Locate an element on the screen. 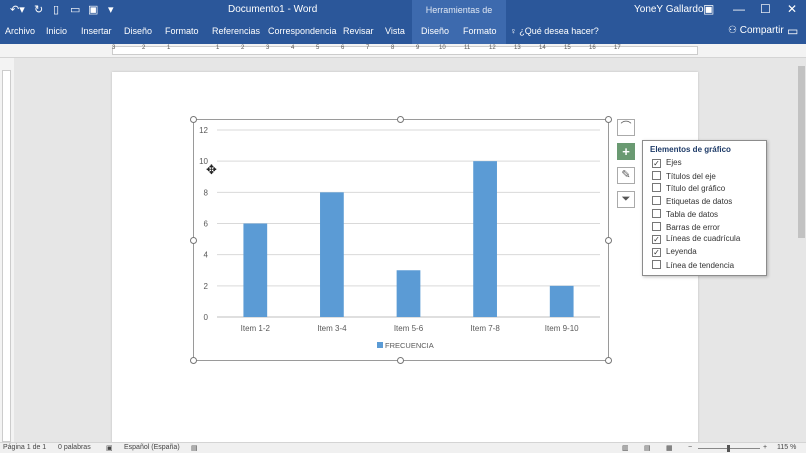  close-button: ✕ is located at coordinates (792, 9).